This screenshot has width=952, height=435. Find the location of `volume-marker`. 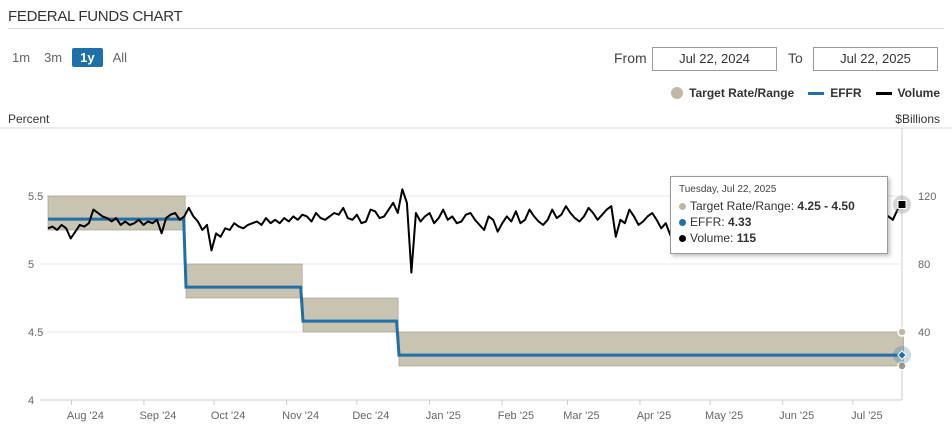

volume-marker is located at coordinates (902, 204).